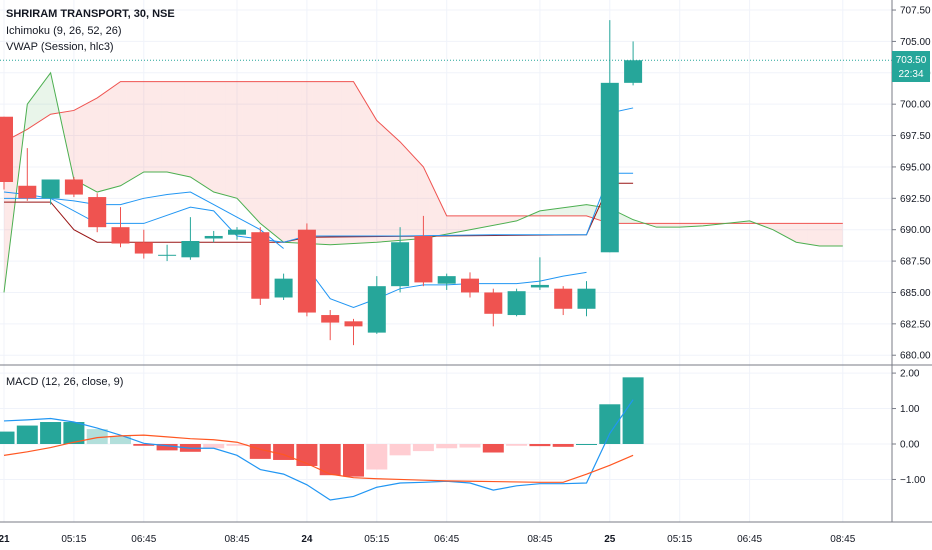 The width and height of the screenshot is (932, 550). Describe the element at coordinates (910, 409) in the screenshot. I see `macd-tick-label: 1.00` at that location.